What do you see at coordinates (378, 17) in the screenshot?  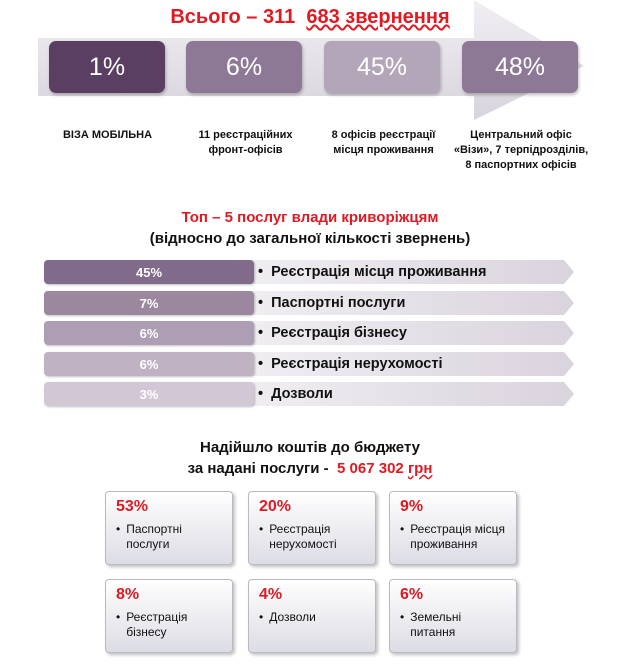 I see `total-number: 683 звернення` at bounding box center [378, 17].